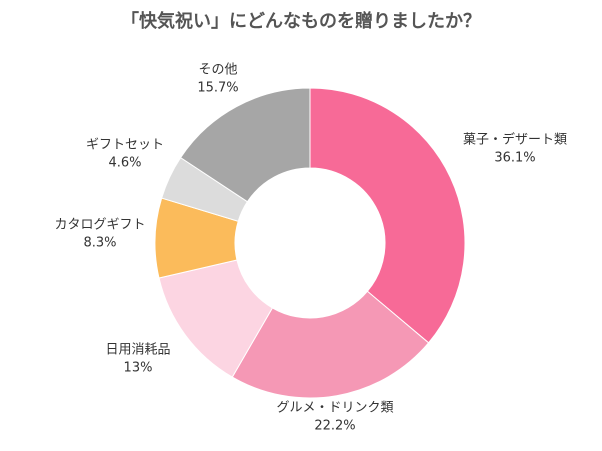 This screenshot has height=451, width=602. Describe the element at coordinates (124, 163) in the screenshot. I see `value-label: 4.6%` at that location.